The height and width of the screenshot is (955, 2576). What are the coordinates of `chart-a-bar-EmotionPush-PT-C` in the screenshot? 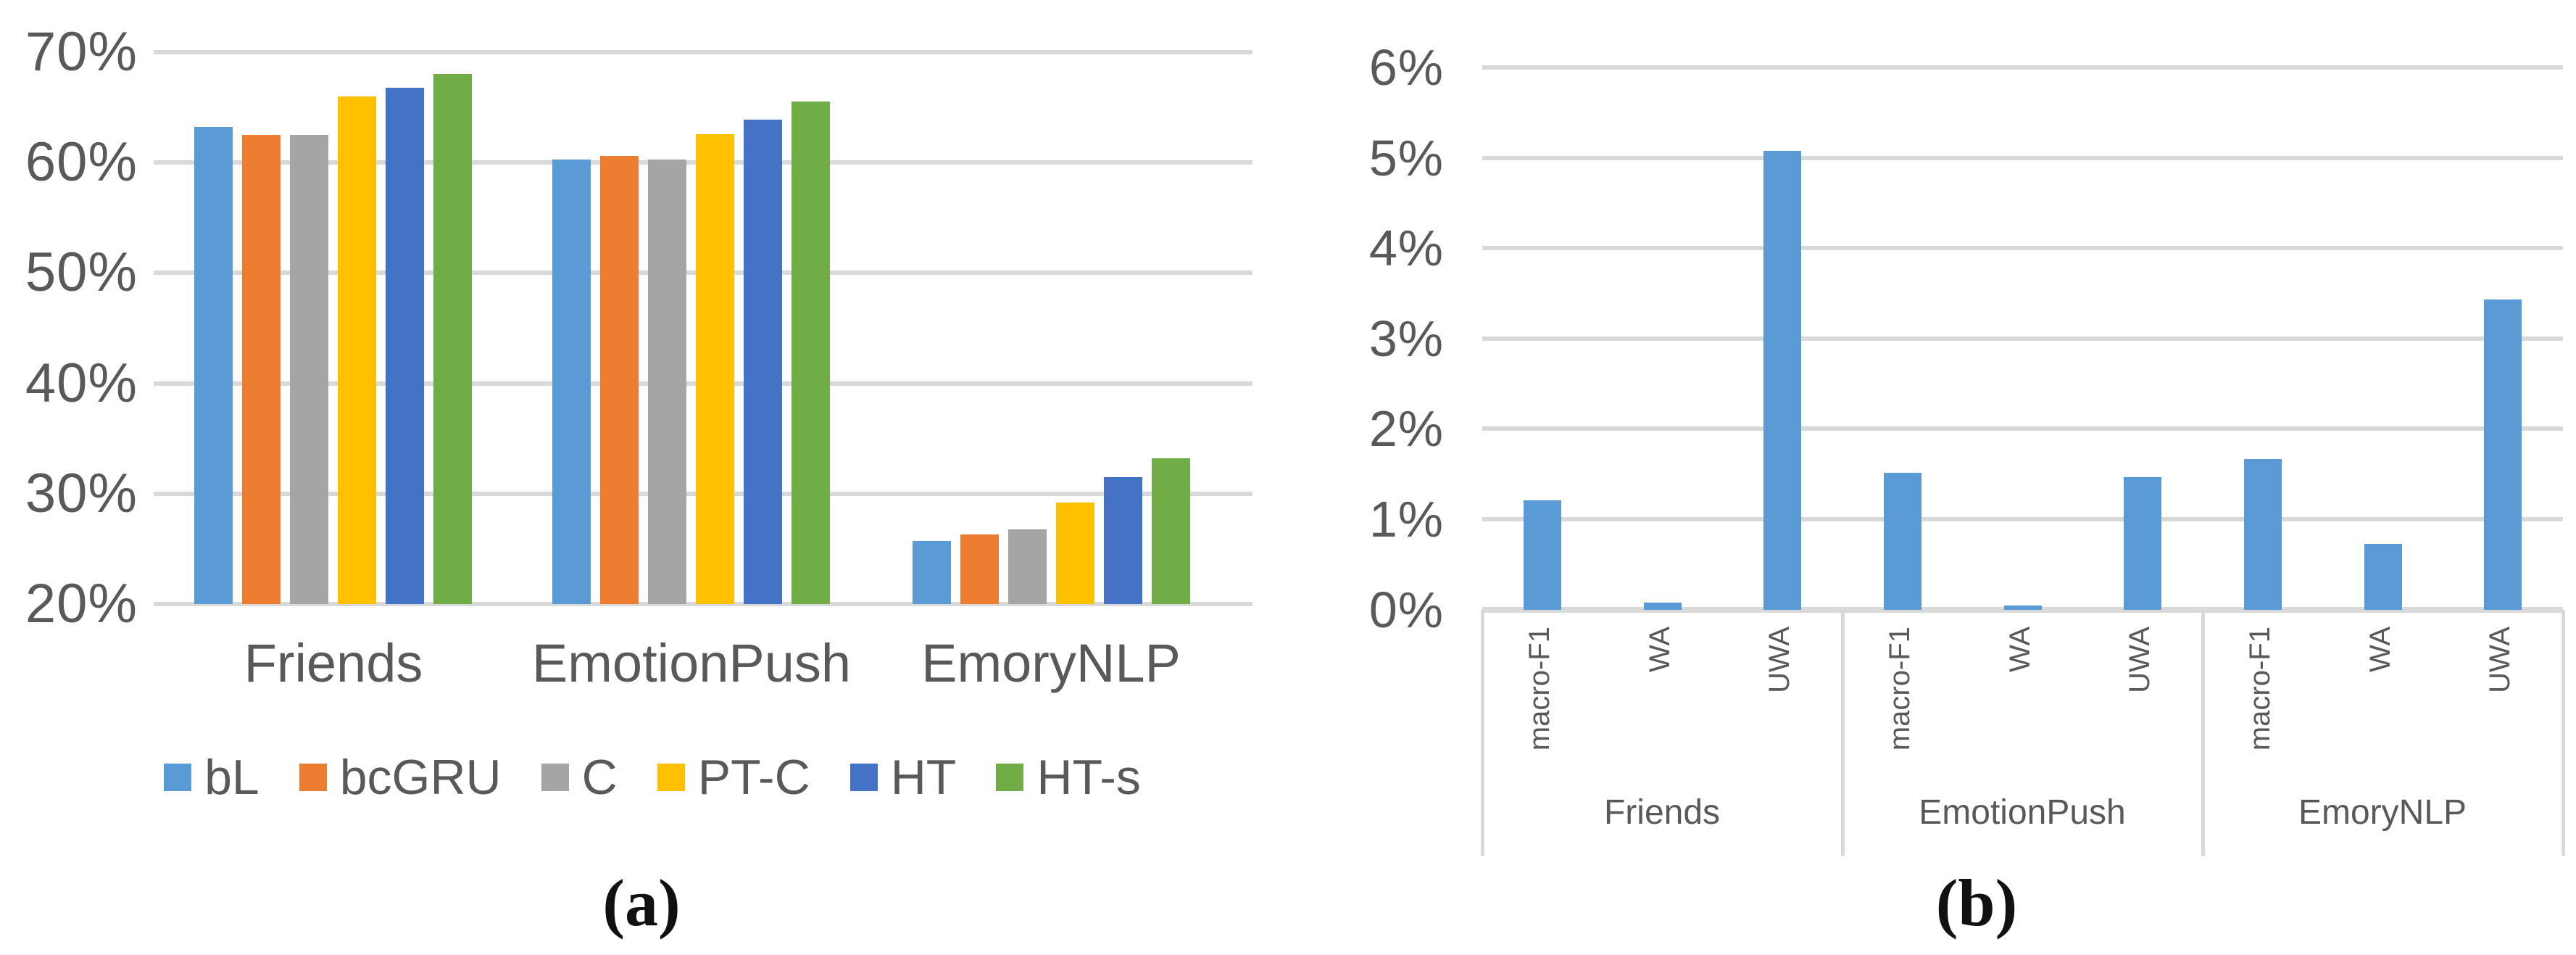 It's located at (715, 368).